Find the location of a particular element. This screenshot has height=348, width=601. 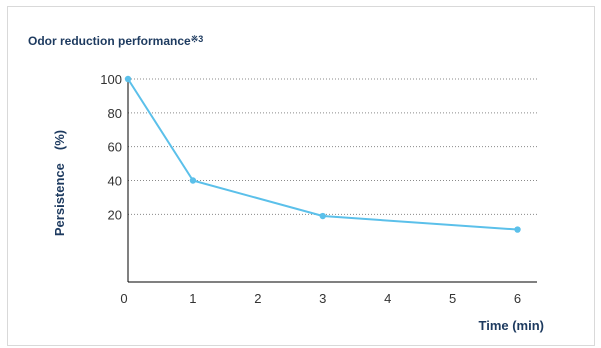

y-tick-label-100: 100 is located at coordinates (111, 79).